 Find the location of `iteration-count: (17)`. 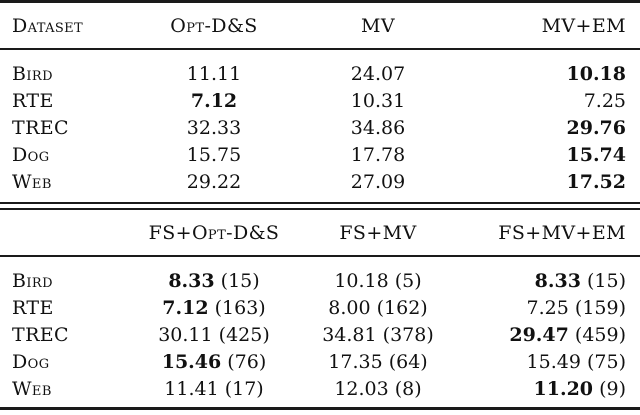

iteration-count: (17) is located at coordinates (244, 388).